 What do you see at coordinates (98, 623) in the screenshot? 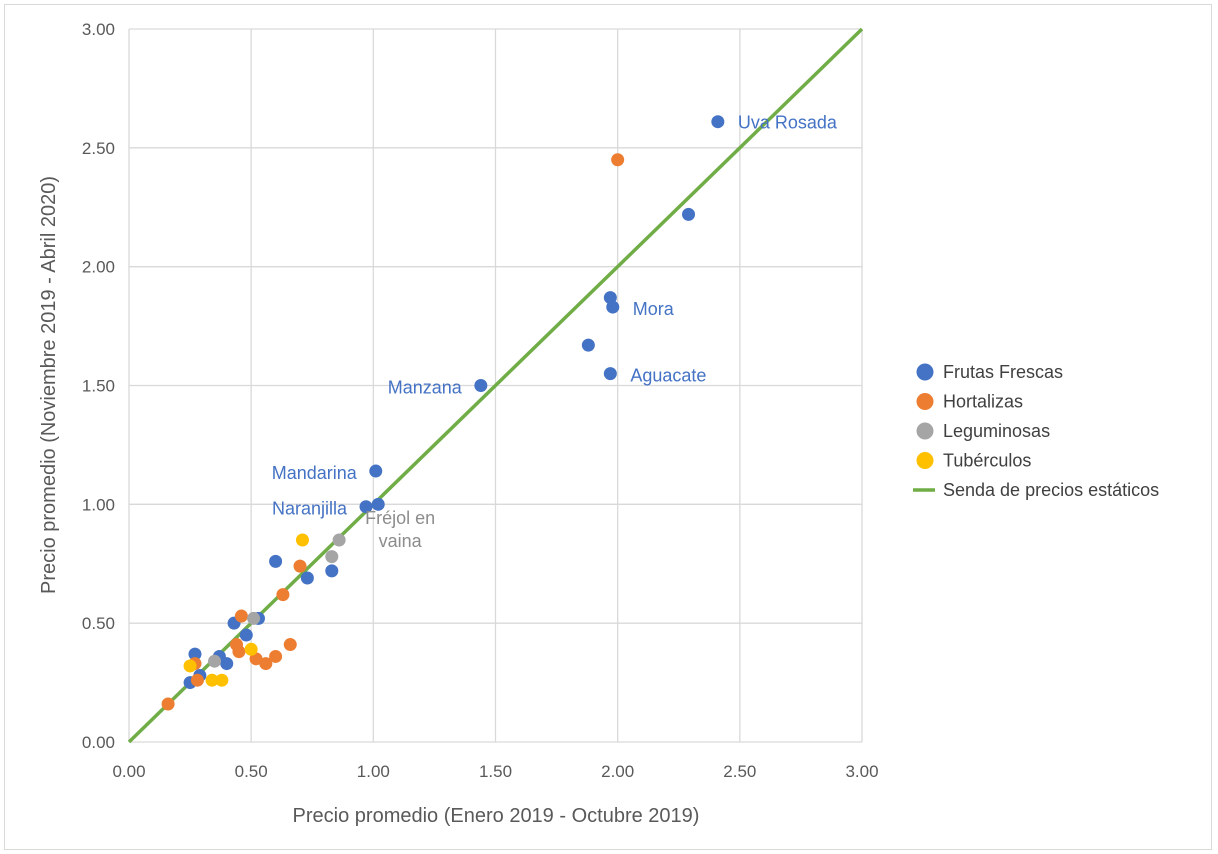
I see `y-tick-label: 0.50` at bounding box center [98, 623].